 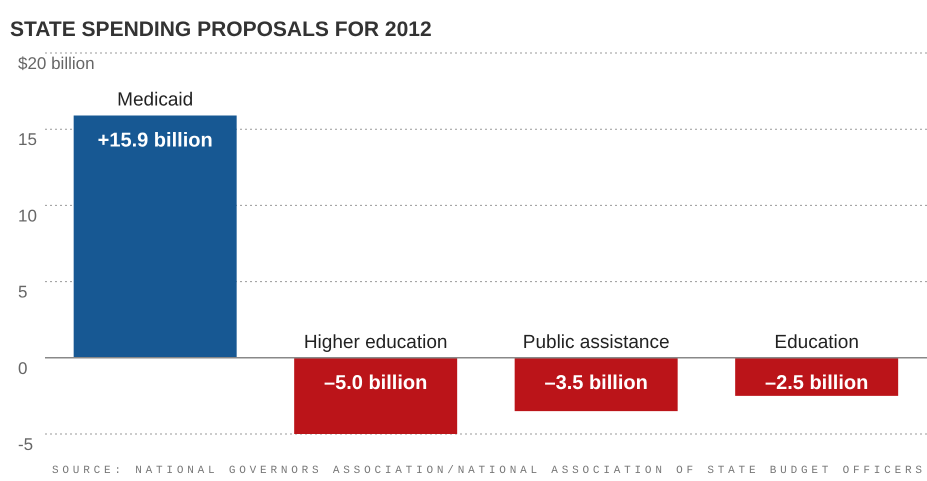 I want to click on x-tick-label: Higher education, so click(x=376, y=342).